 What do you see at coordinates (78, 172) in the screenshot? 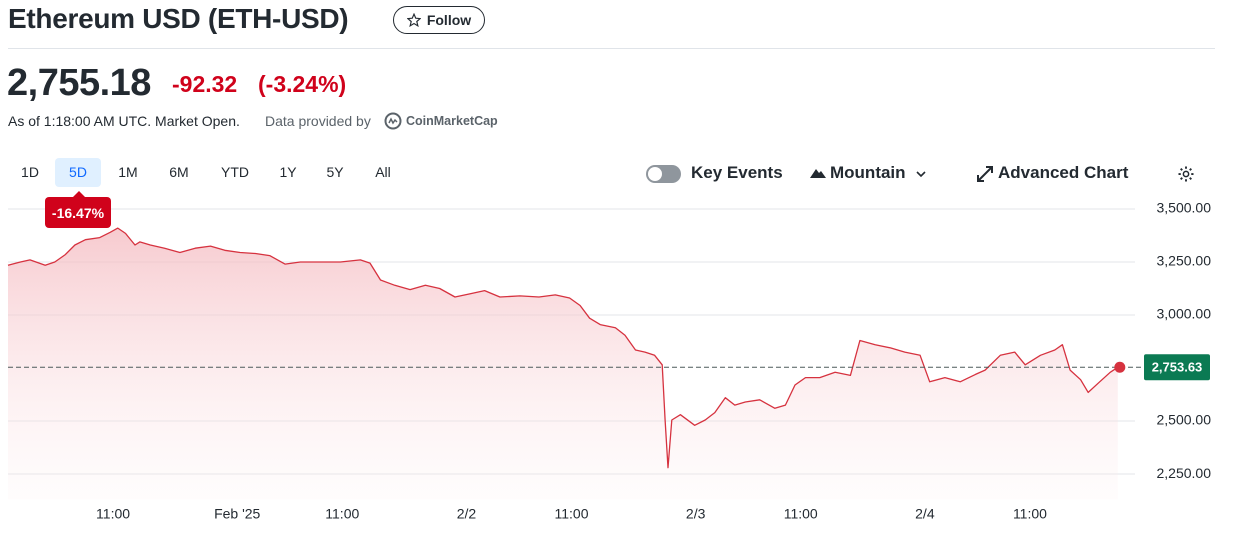
I see `range-button-selected: 5D` at bounding box center [78, 172].